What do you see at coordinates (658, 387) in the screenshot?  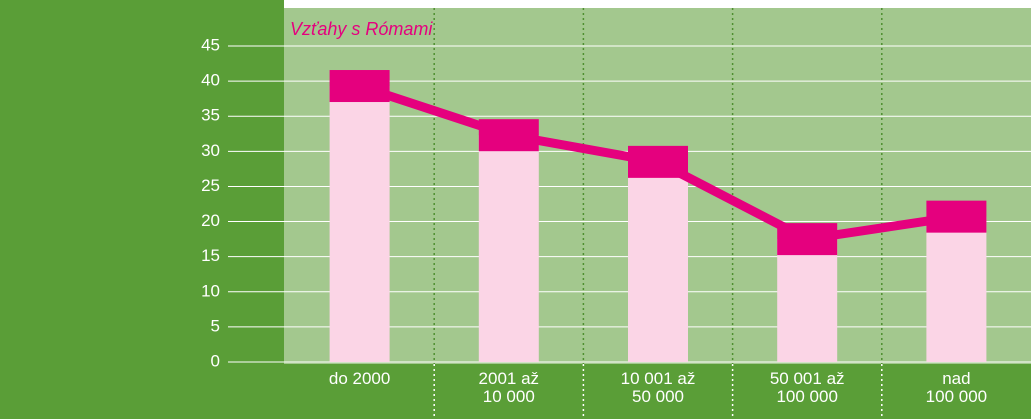 I see `x-tick-label: 10 001 až 50 000` at bounding box center [658, 387].